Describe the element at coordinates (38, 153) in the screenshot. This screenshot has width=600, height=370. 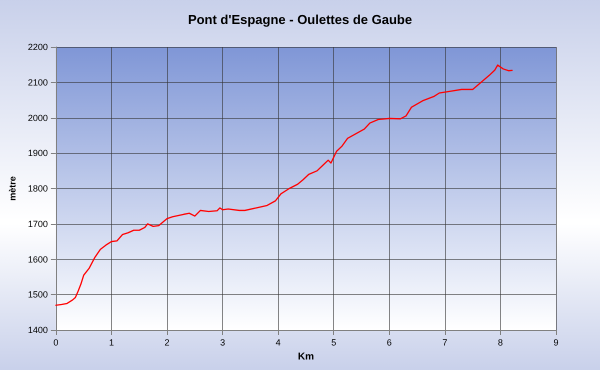
I see `y-tick-label: 1900` at that location.